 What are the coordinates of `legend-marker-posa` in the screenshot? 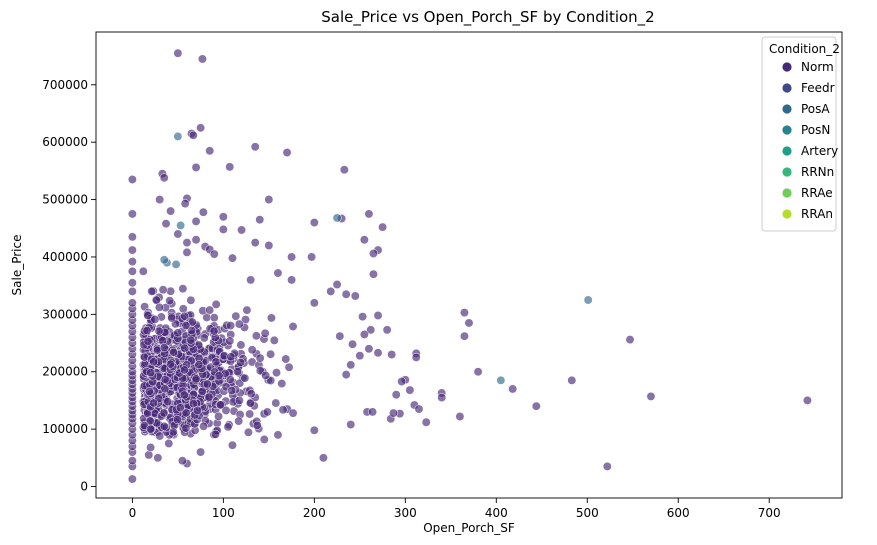 It's located at (787, 109).